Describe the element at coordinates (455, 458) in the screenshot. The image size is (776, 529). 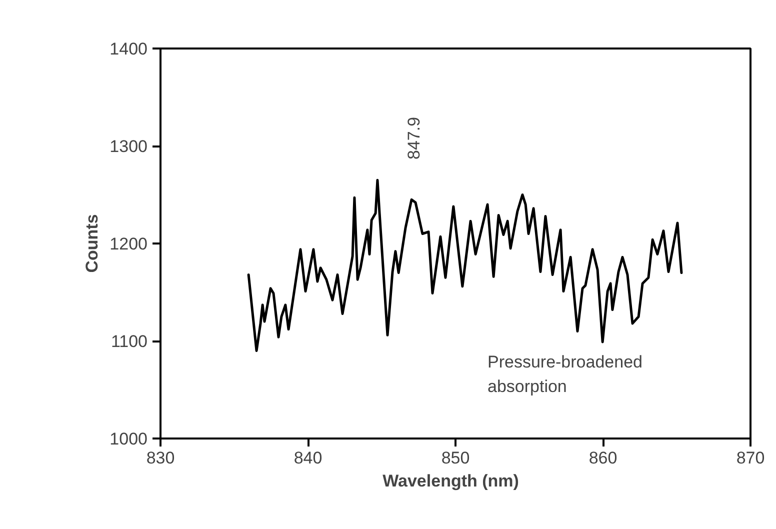
I see `x-tick-label: 850` at that location.